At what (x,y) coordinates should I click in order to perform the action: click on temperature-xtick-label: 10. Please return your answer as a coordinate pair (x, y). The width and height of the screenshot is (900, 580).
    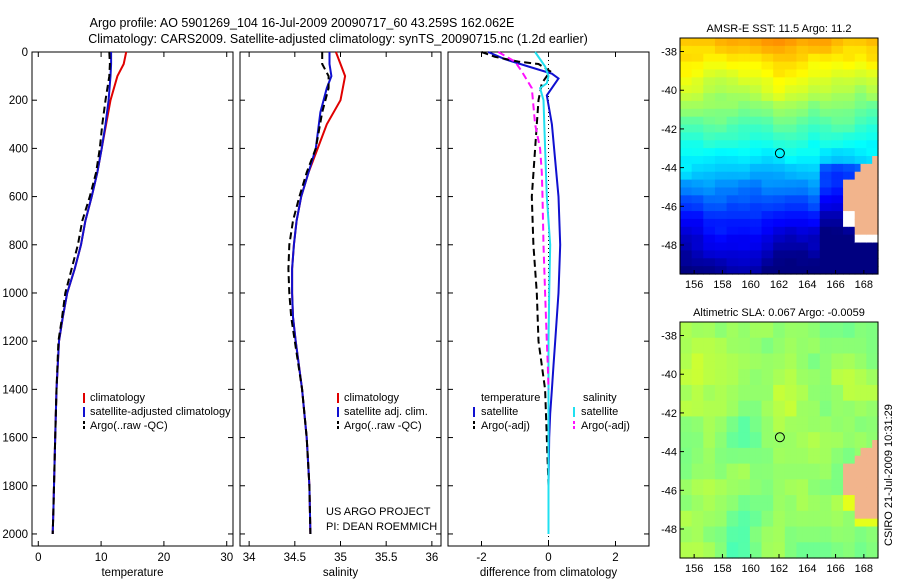
    Looking at the image, I should click on (101, 558).